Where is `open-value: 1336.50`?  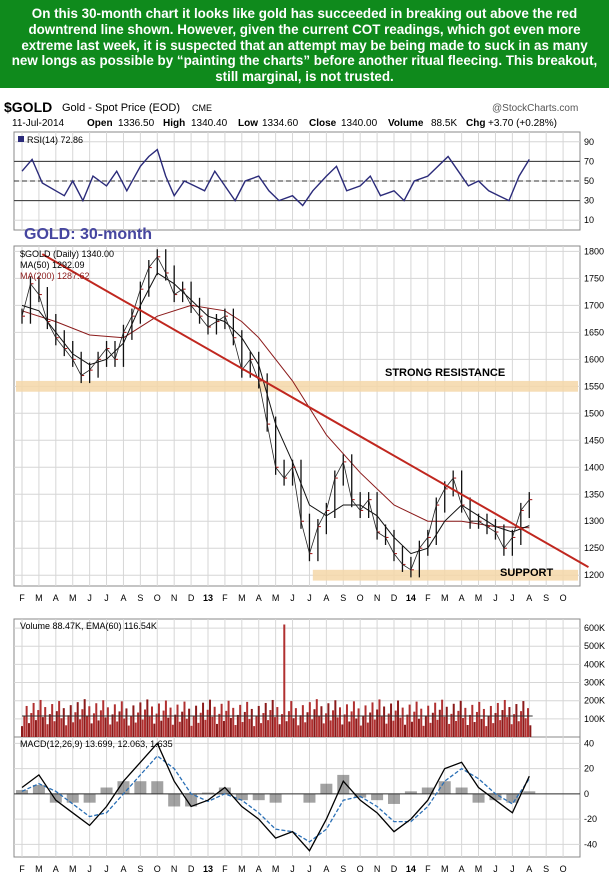
open-value: 1336.50 is located at coordinates (136, 123).